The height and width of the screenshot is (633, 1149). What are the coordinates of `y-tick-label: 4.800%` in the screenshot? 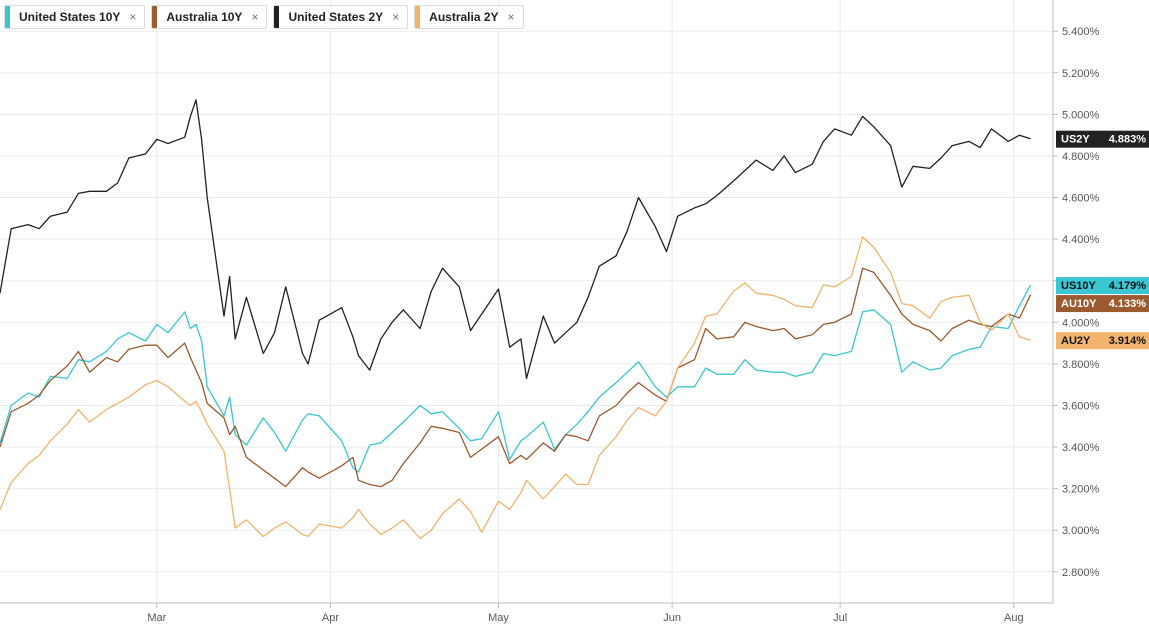 It's located at (1081, 157).